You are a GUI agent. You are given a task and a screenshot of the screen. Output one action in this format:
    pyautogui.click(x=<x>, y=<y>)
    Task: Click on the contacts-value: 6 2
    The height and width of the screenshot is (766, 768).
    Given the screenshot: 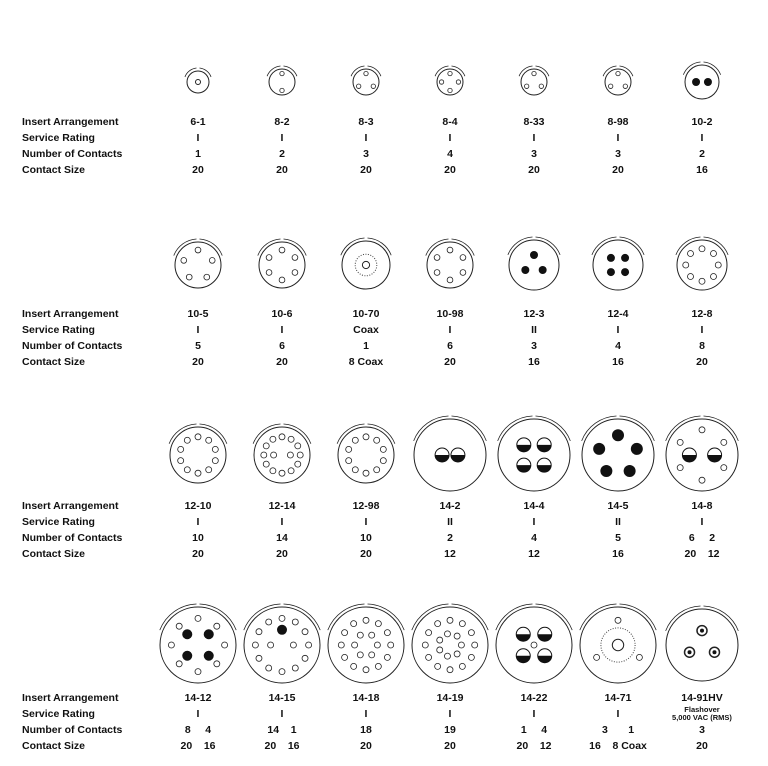 What is the action you would take?
    pyautogui.click(x=702, y=538)
    